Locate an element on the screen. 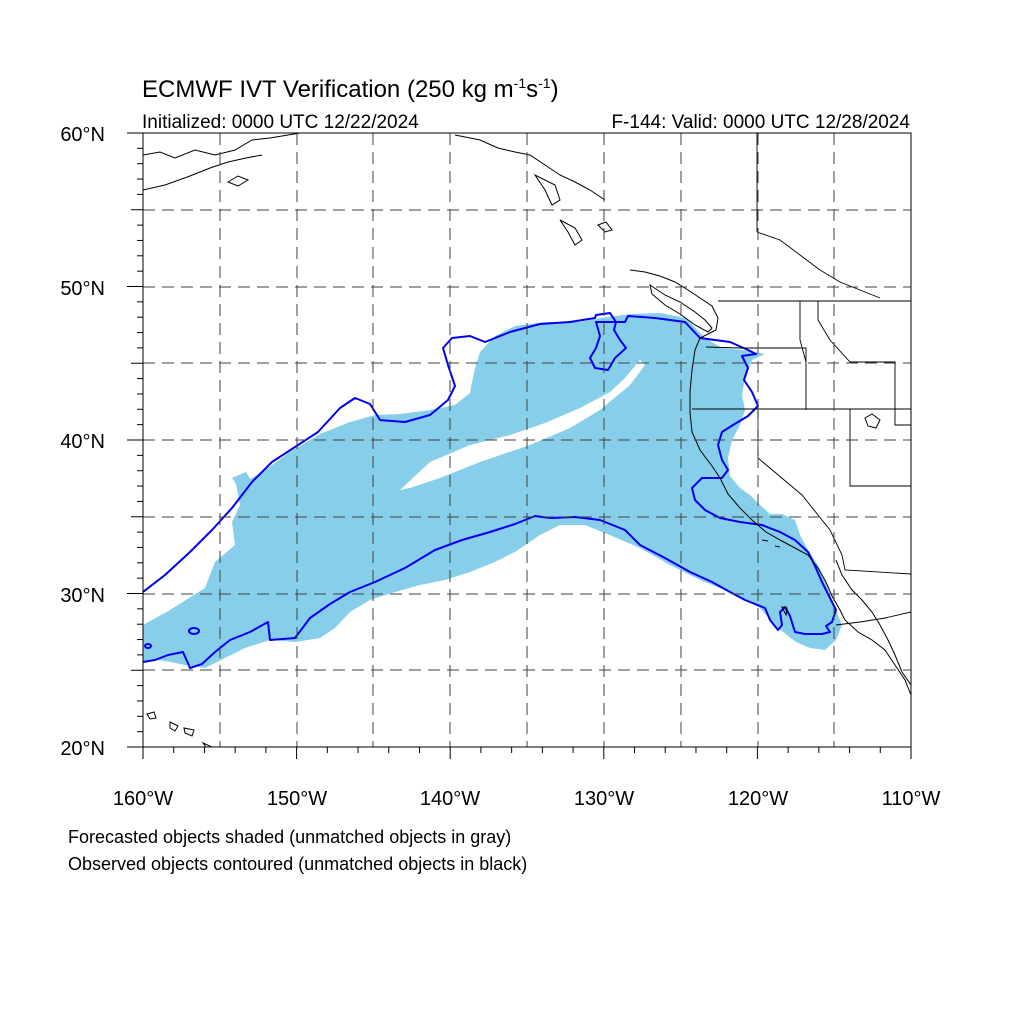 Image resolution: width=1024 pixels, height=1029 pixels. observed-ivt-fragment-west is located at coordinates (148, 646).